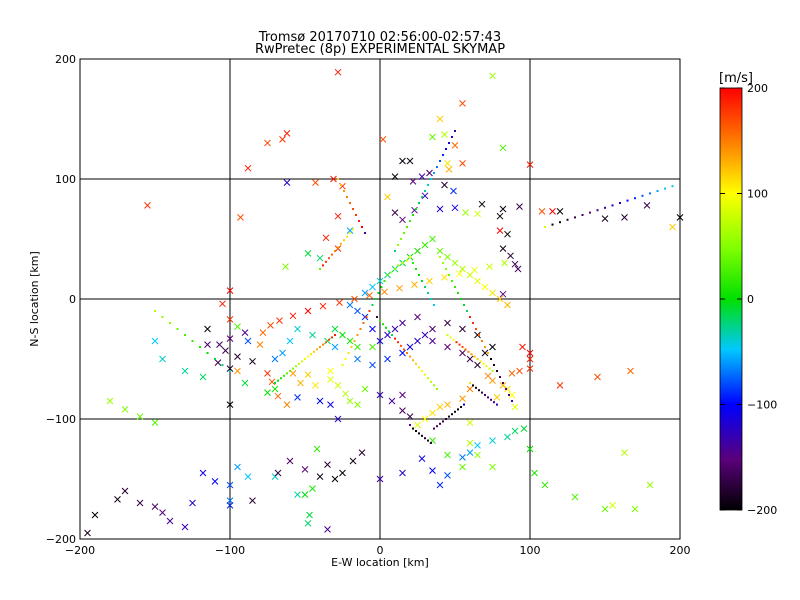 Image resolution: width=800 pixels, height=600 pixels. What do you see at coordinates (61, 539) in the screenshot?
I see `y-tick-label: −200` at bounding box center [61, 539].